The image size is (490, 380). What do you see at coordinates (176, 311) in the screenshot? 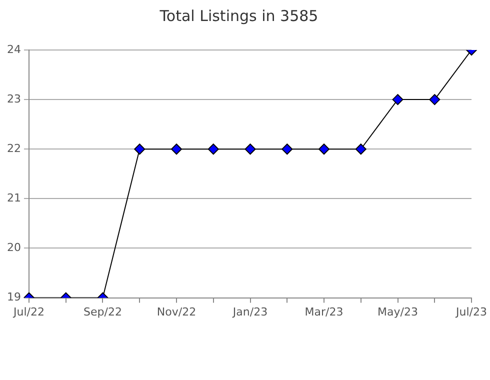
I see `x-tick-label: Nov/22` at bounding box center [176, 311].